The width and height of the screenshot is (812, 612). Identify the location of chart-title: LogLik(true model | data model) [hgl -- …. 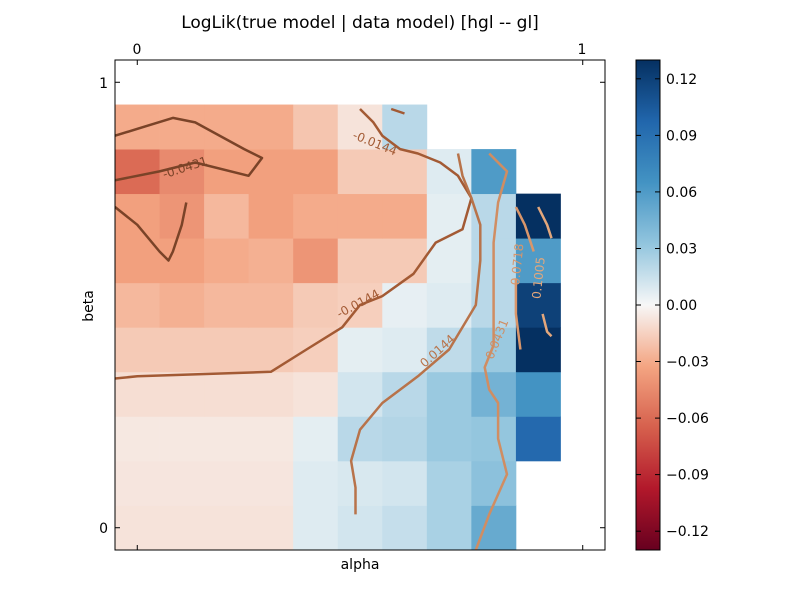
(360, 23).